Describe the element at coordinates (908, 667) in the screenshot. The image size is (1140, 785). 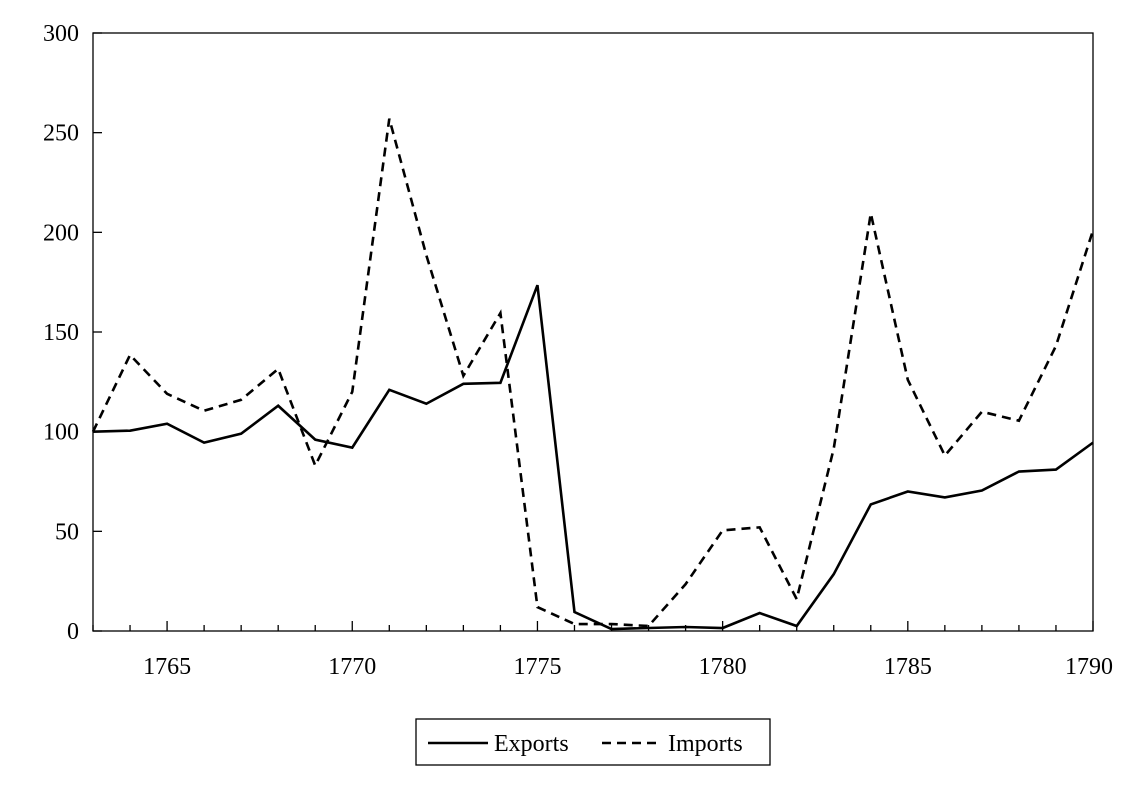
I see `x-tick-label: 1785` at that location.